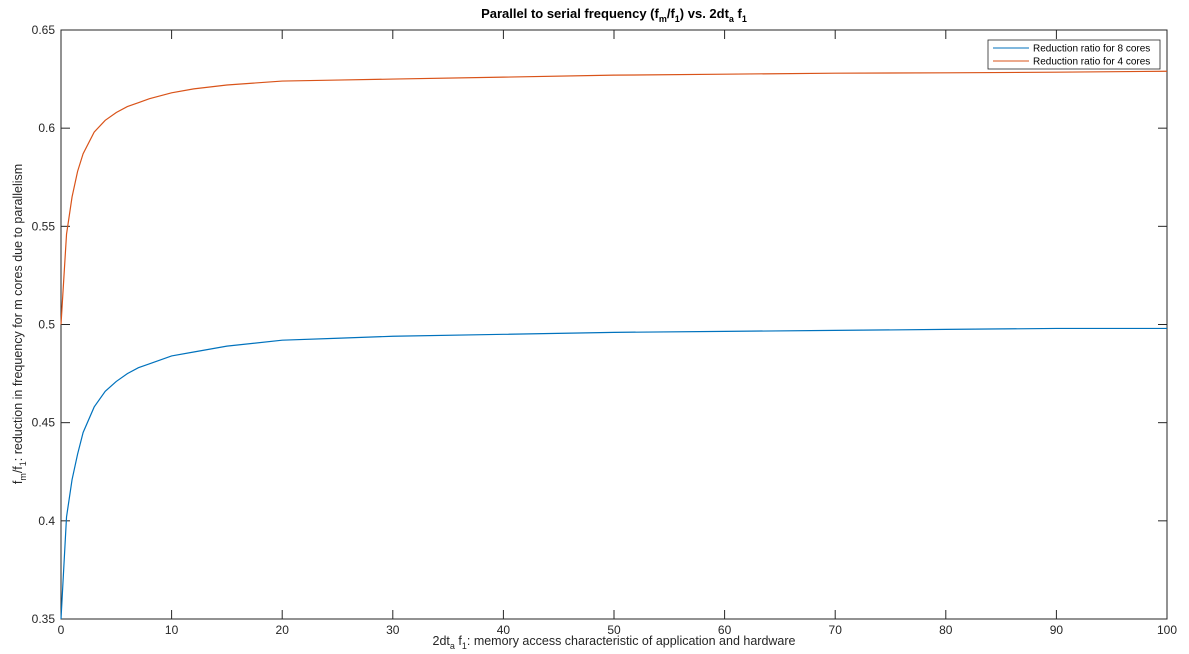 This screenshot has width=1189, height=654. Describe the element at coordinates (283, 630) in the screenshot. I see `x-tick-label: 20` at that location.